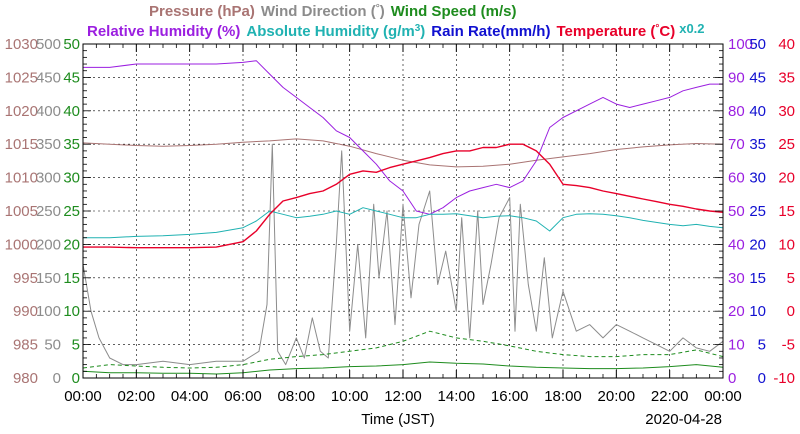 This screenshot has width=800, height=434. What do you see at coordinates (736, 244) in the screenshot?
I see `humidity-tick-label: 40` at bounding box center [736, 244].